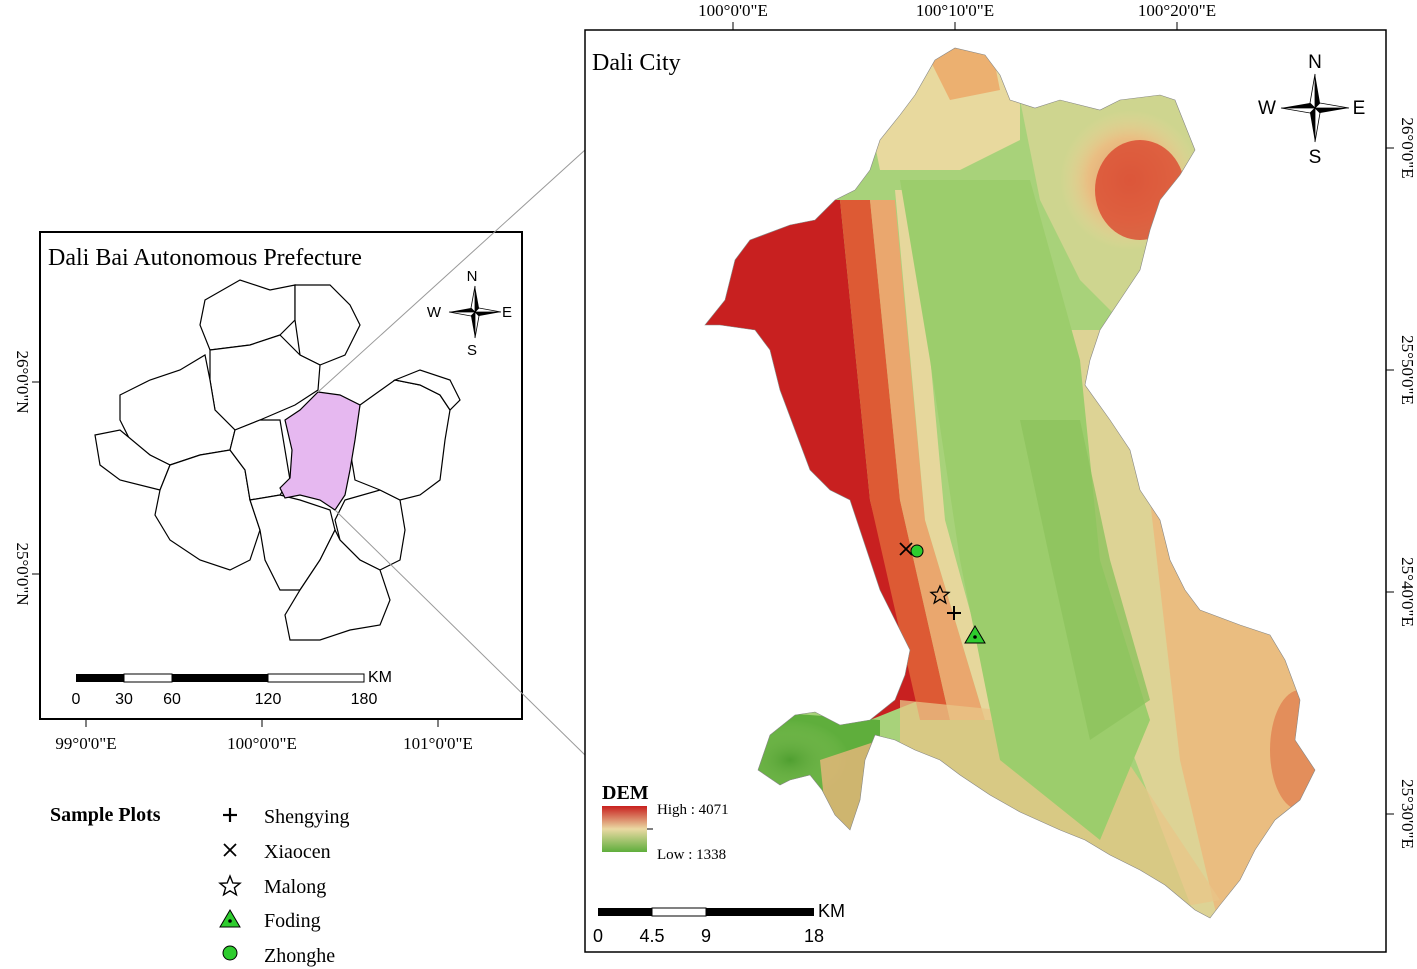 Image resolution: width=1417 pixels, height=969 pixels. What do you see at coordinates (320, 451) in the screenshot?
I see `dali-city-highlight` at bounding box center [320, 451].